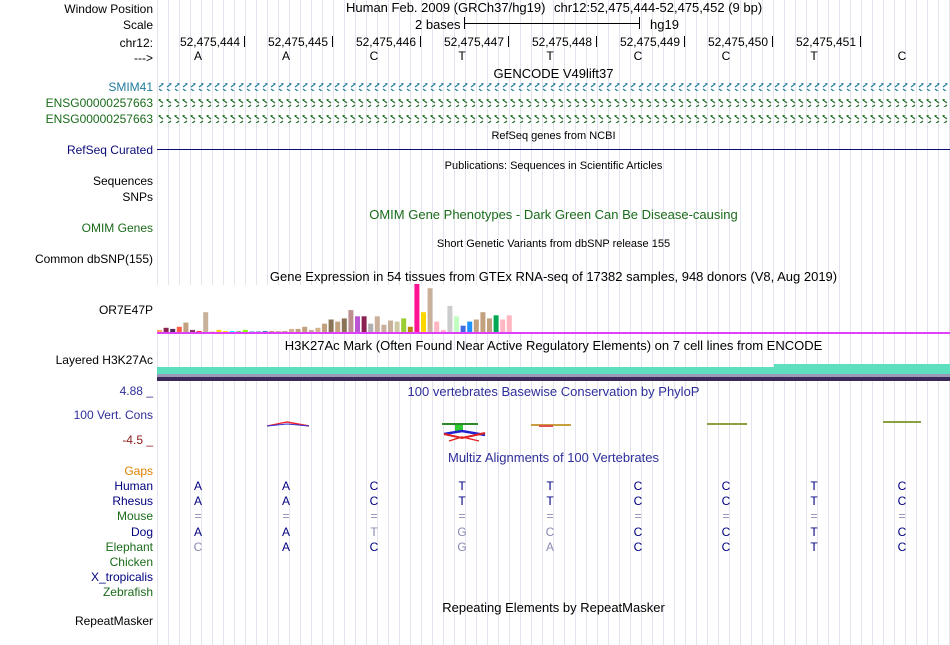  Describe the element at coordinates (134, 516) in the screenshot. I see `species-label-mouse: Mouse` at that location.